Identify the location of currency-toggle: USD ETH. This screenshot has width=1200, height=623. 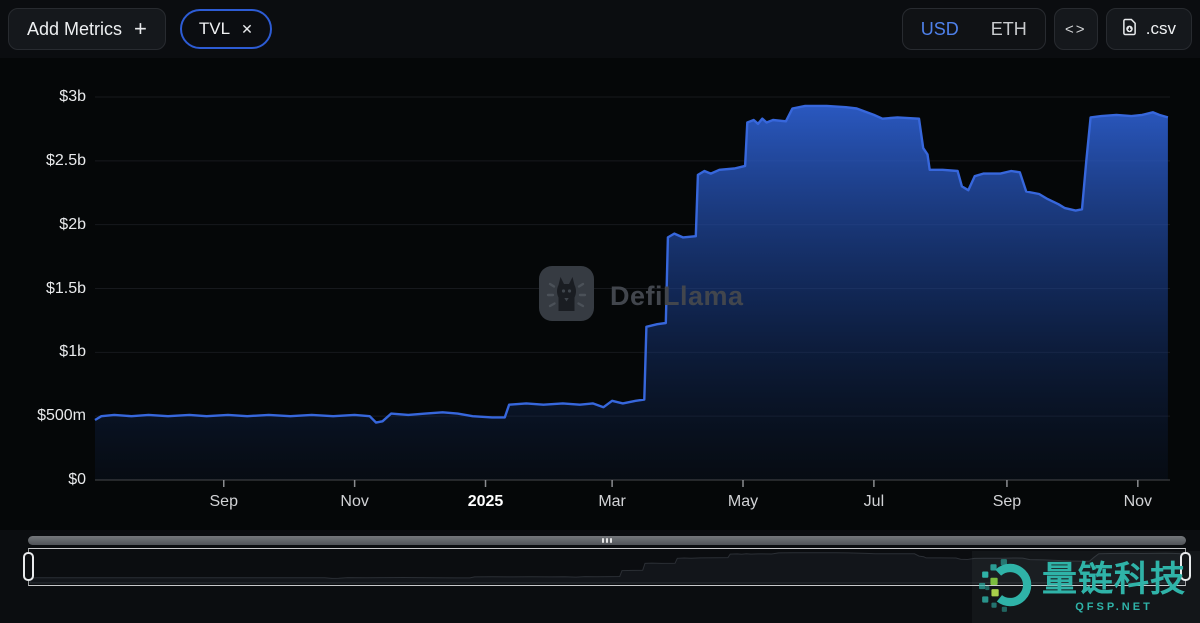
(973, 29).